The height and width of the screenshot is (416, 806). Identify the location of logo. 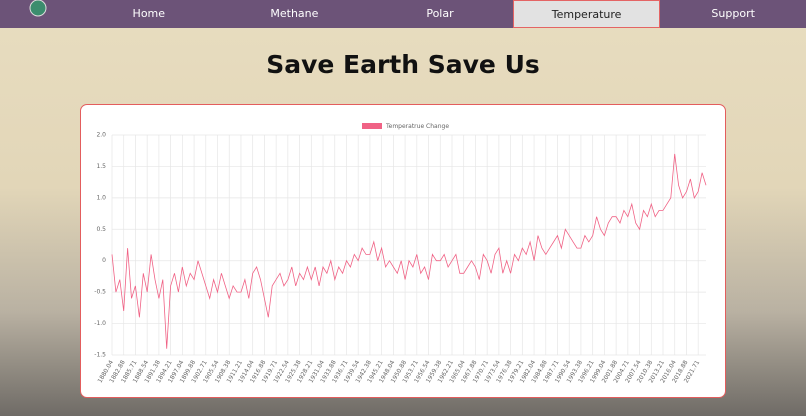
(38, 14).